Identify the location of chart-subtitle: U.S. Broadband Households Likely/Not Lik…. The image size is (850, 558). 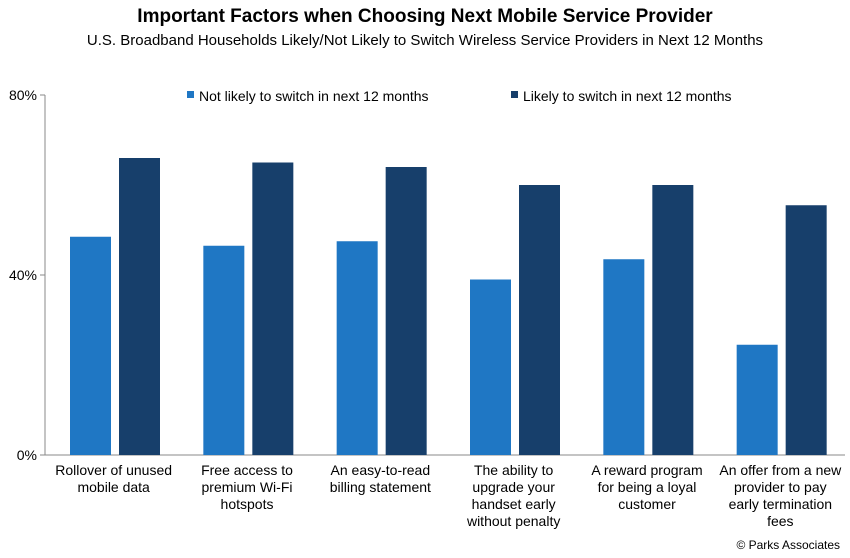
(425, 40).